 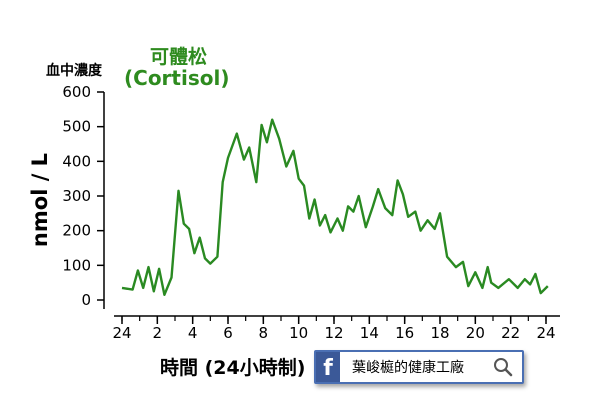 I want to click on x-tick-label: 16, so click(x=404, y=333).